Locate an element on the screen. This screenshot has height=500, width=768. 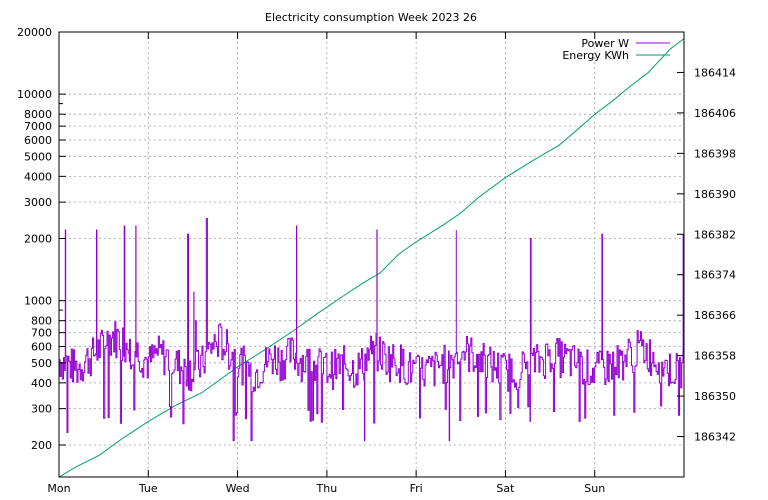
y-left-tick-label: 500 is located at coordinates (41, 363).